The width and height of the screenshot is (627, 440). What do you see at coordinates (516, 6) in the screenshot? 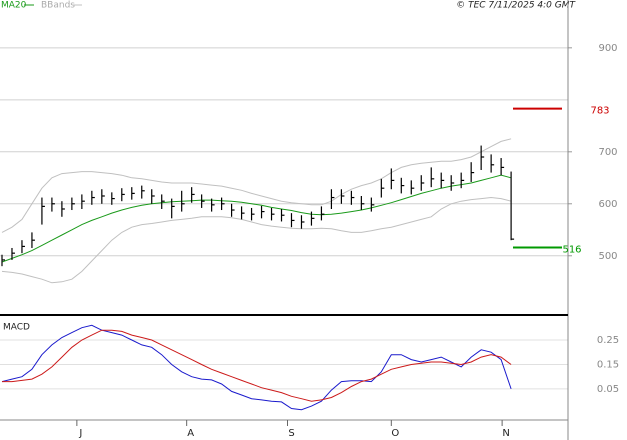
I see `copyright: © TEC 7/11/2025 4:0 GMT` at bounding box center [516, 6].